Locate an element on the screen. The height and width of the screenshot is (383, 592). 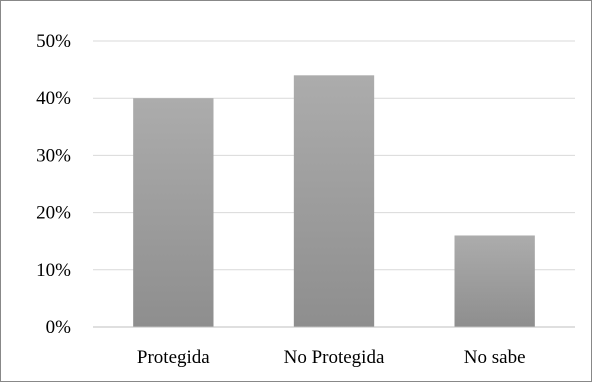
y-axis-ticks: 0% 10% 20% 30% 40% 50% is located at coordinates (53, 184).